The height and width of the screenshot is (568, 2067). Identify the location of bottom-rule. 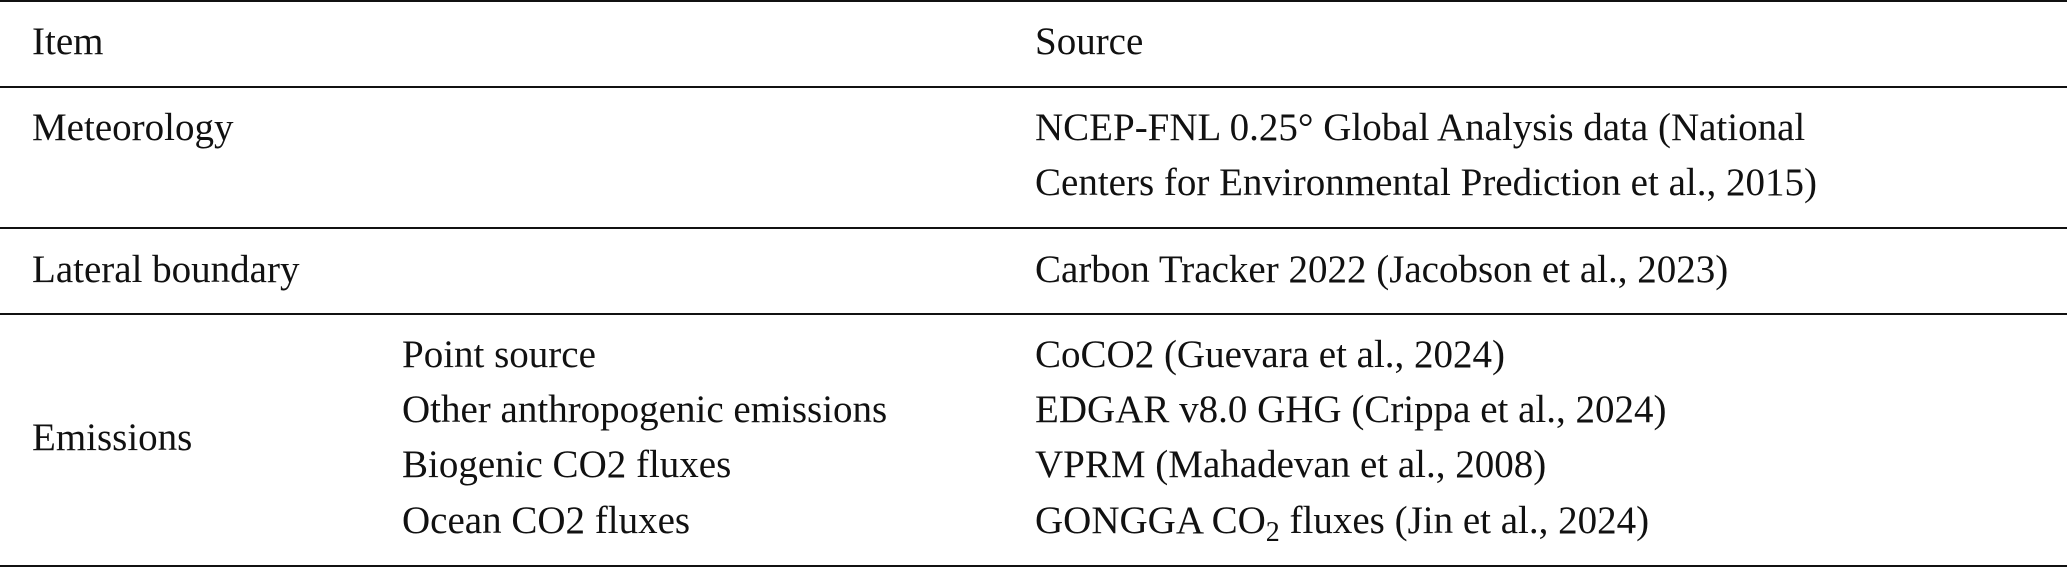
(1033, 566).